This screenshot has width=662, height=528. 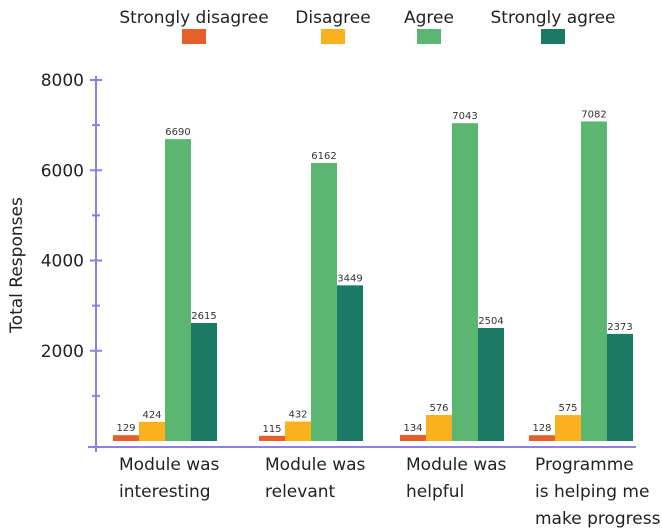 I want to click on y-tick-label: 2000, so click(x=62, y=352).